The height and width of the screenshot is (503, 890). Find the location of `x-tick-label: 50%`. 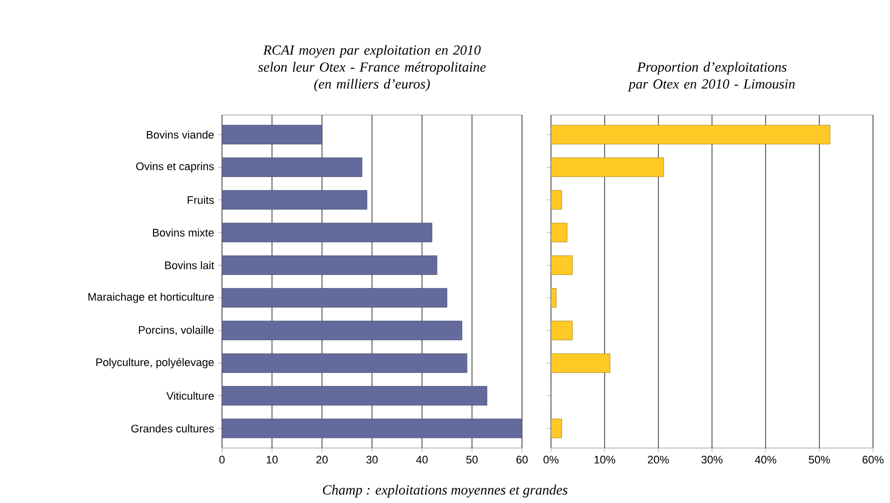

x-tick-label: 50% is located at coordinates (819, 460).